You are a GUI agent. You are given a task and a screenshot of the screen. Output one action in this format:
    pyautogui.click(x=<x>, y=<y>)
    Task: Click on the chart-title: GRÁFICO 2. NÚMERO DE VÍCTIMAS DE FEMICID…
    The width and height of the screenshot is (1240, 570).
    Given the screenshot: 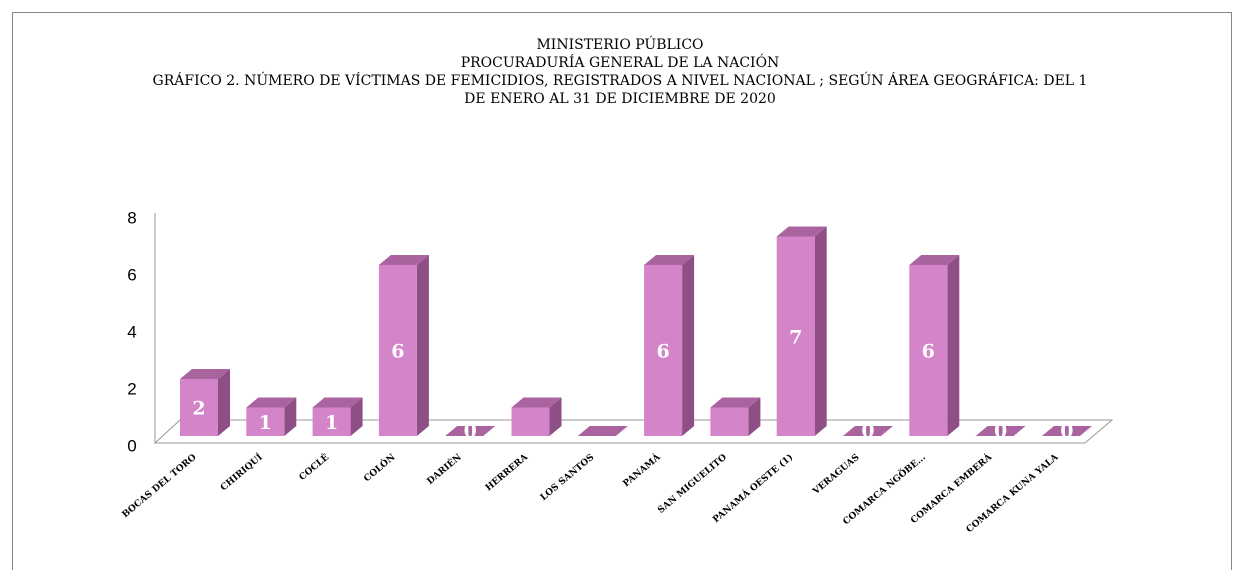 What is the action you would take?
    pyautogui.click(x=620, y=80)
    